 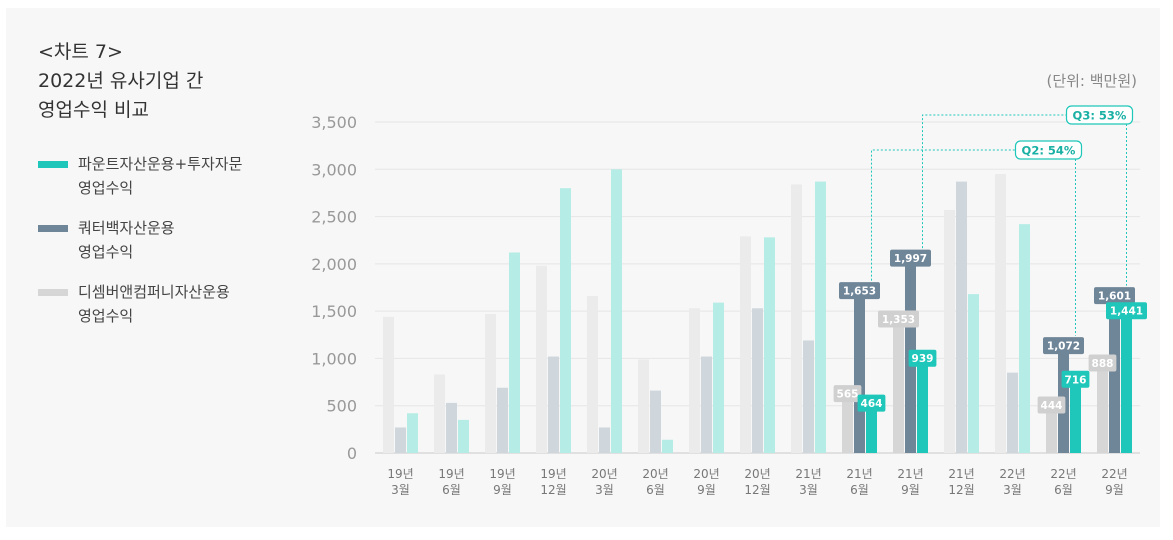 I want to click on data-label: 1,441, so click(x=1126, y=312).